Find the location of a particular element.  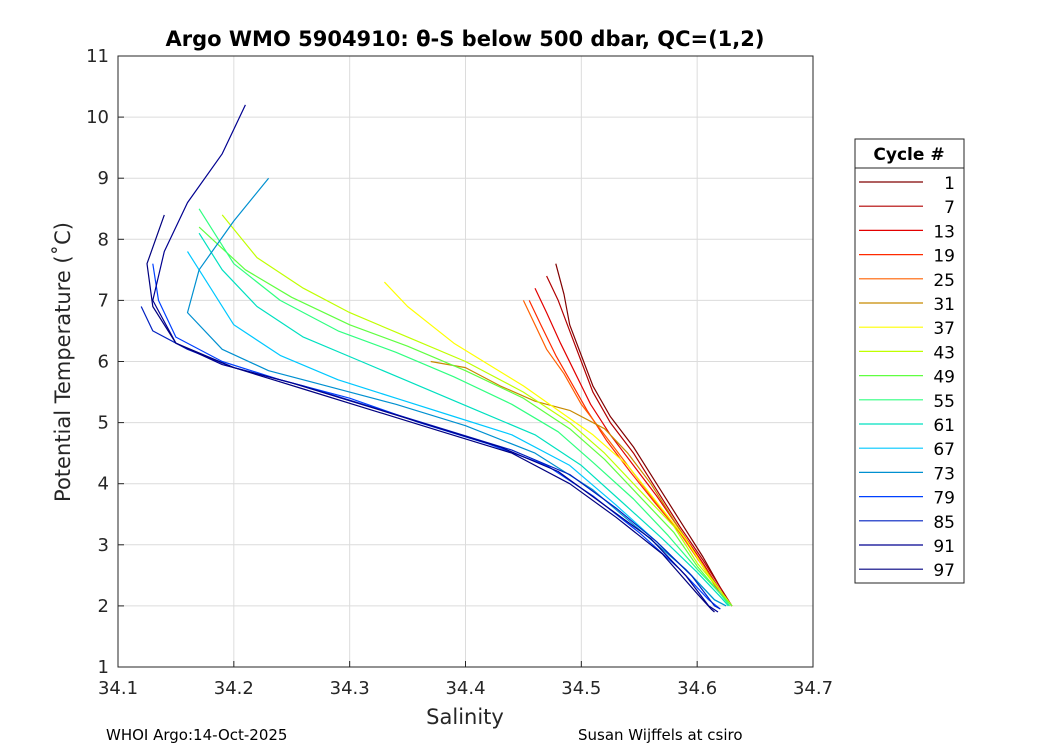

legend-label-cycle-73: 73 is located at coordinates (944, 474).